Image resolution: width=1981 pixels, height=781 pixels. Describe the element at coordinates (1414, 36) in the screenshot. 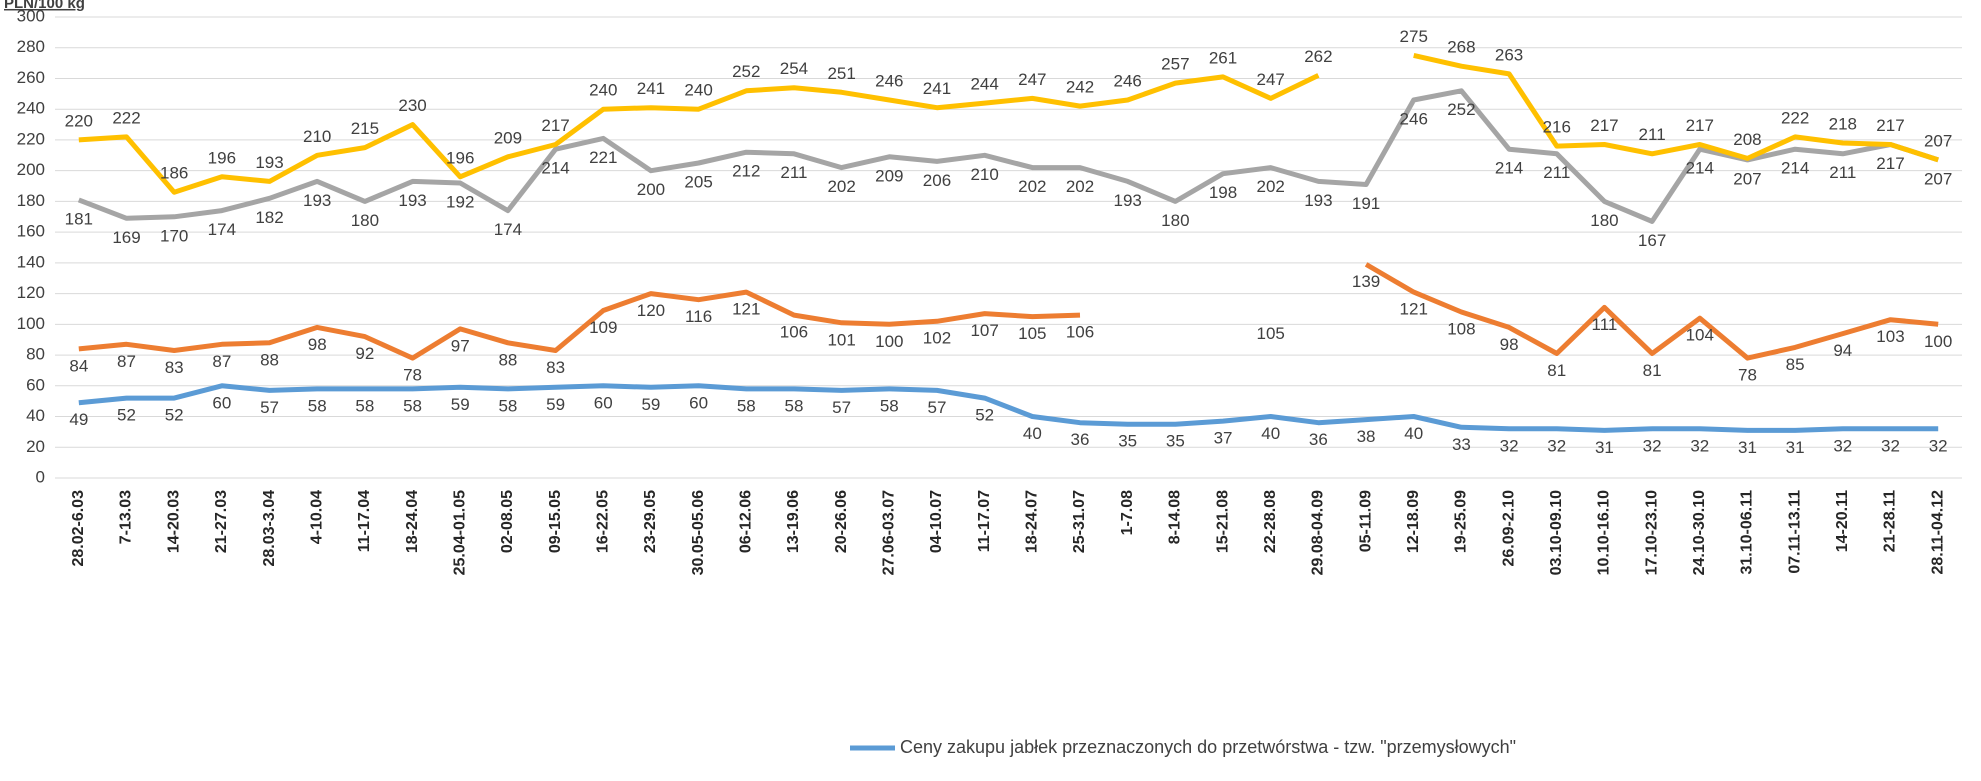

I see `data-label: 275` at that location.